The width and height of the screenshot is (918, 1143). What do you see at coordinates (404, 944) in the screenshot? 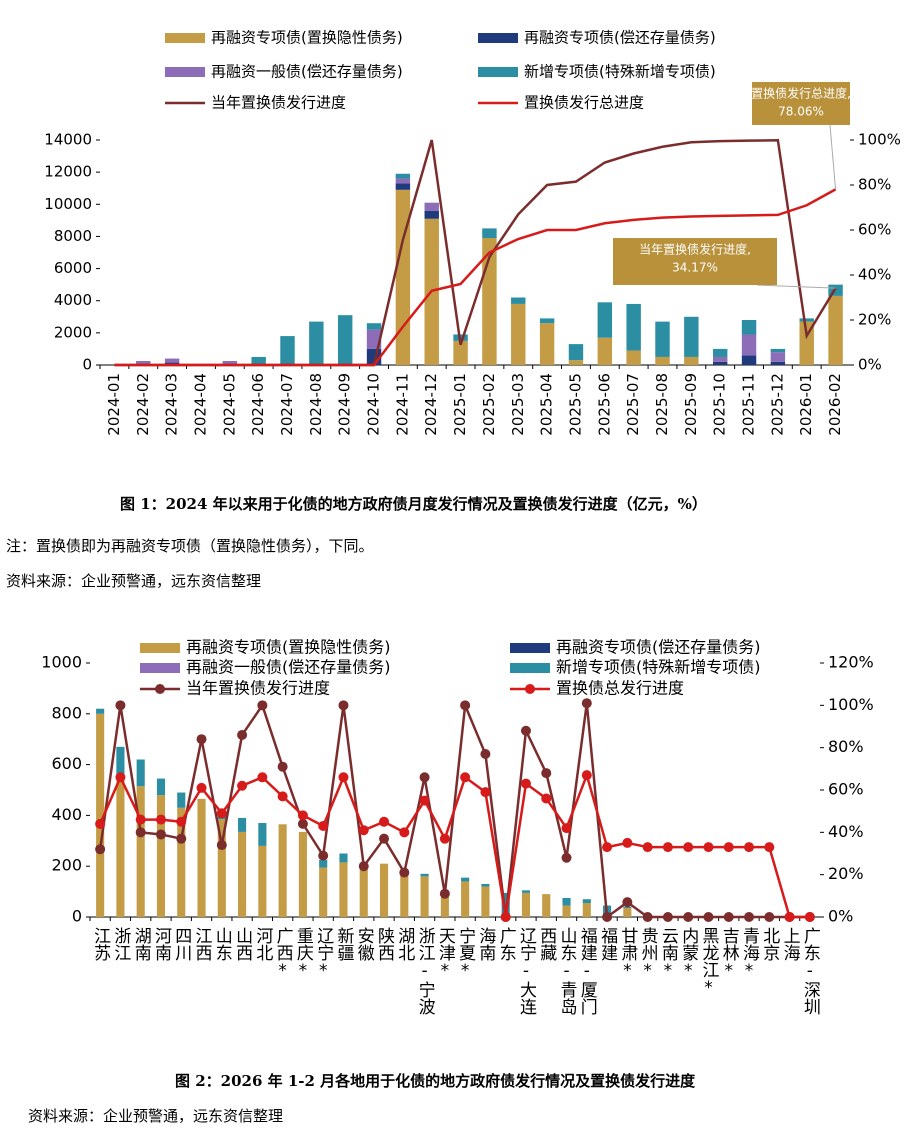
I see `x-tick-label: 湖北` at bounding box center [404, 944].